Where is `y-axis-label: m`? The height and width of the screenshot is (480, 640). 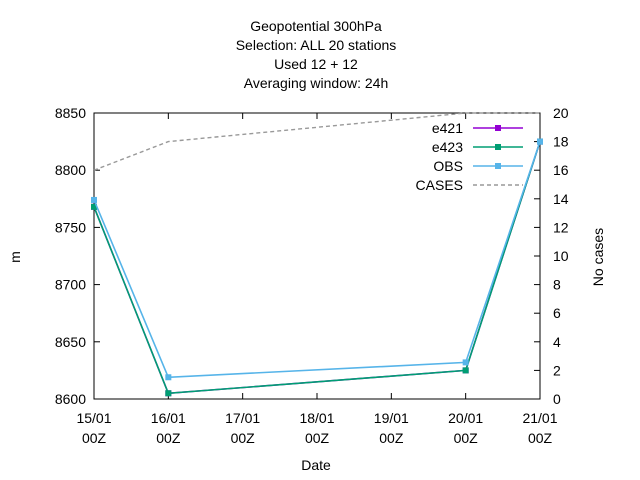 y-axis-label: m is located at coordinates (15, 257).